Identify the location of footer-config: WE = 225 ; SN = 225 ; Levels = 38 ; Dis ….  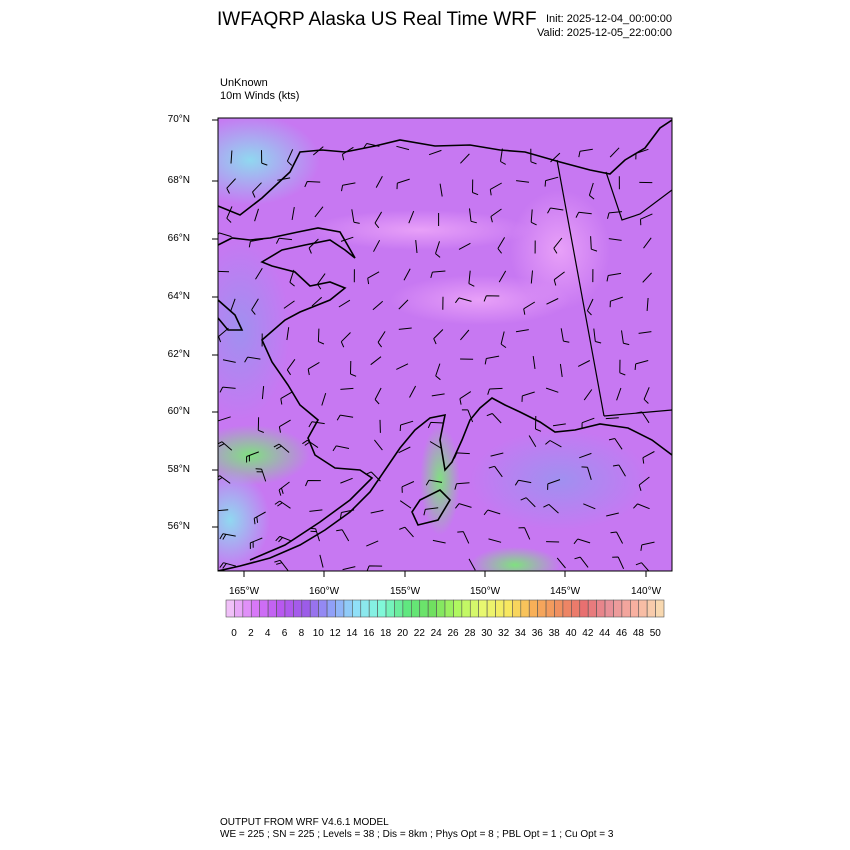
(417, 834).